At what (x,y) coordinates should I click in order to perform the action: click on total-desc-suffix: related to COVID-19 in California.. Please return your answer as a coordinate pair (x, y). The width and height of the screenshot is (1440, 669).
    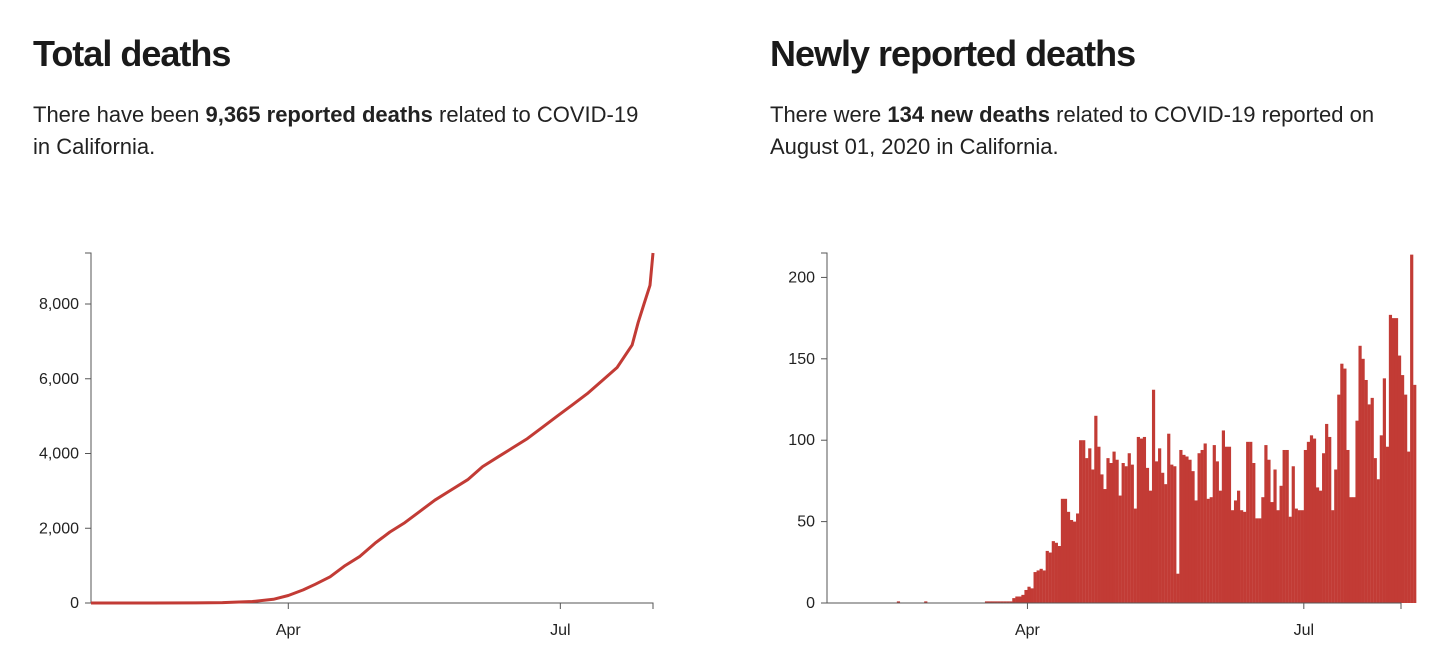
    Looking at the image, I should click on (336, 130).